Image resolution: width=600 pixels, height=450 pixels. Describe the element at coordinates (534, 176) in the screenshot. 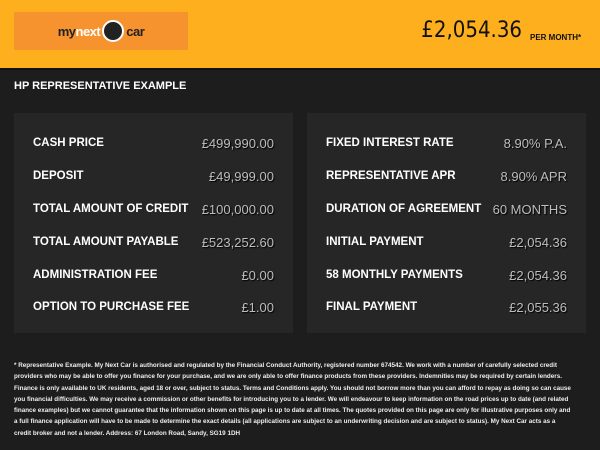

I see `row-value: 8.90% APR` at that location.